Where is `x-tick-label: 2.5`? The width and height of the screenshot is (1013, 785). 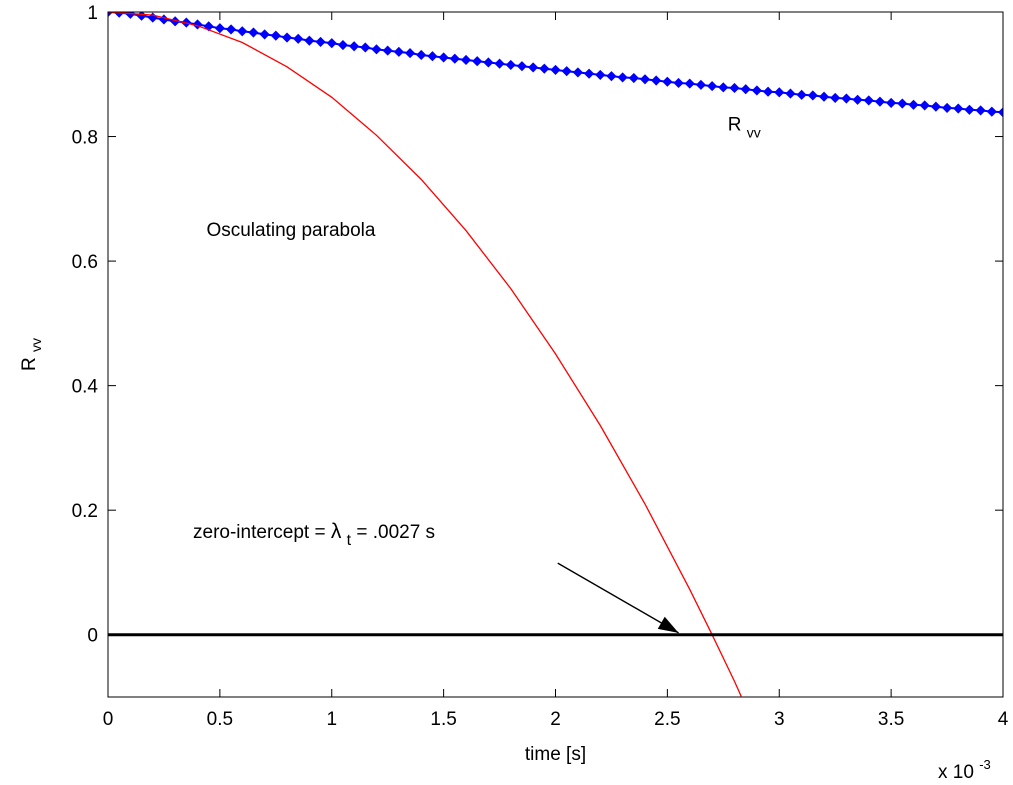 x-tick-label: 2.5 is located at coordinates (667, 719).